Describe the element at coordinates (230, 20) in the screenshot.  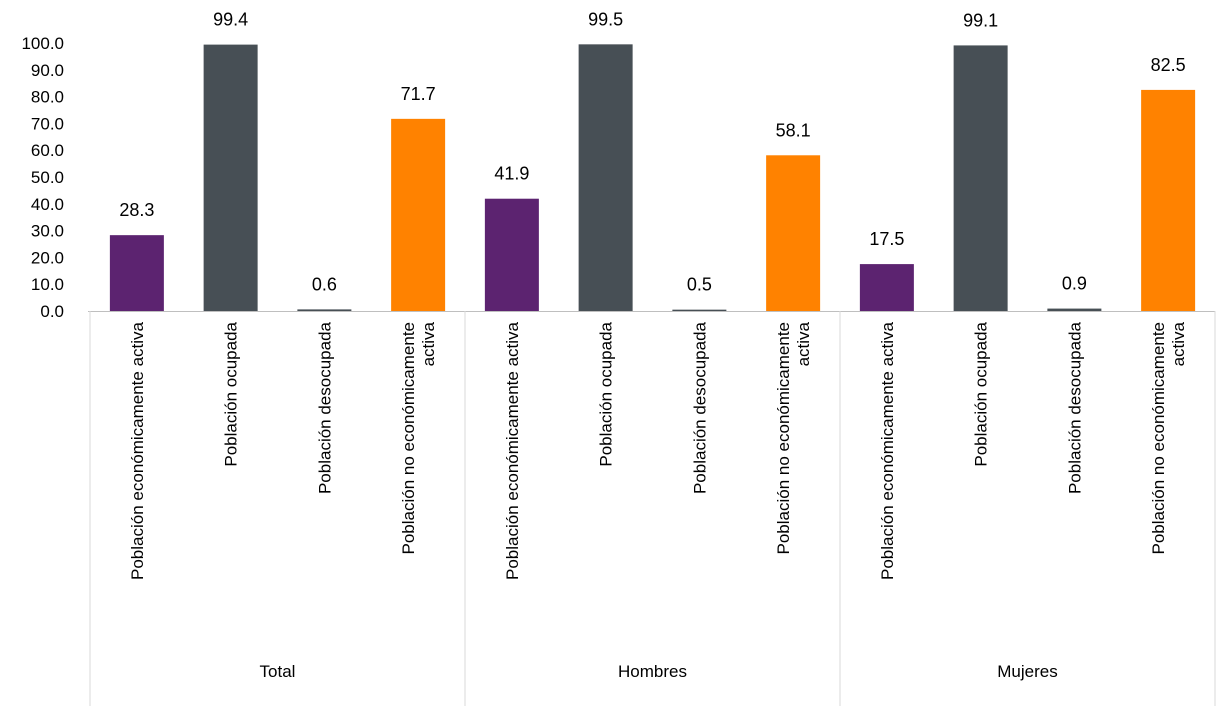
I see `data-label: 99.4` at that location.